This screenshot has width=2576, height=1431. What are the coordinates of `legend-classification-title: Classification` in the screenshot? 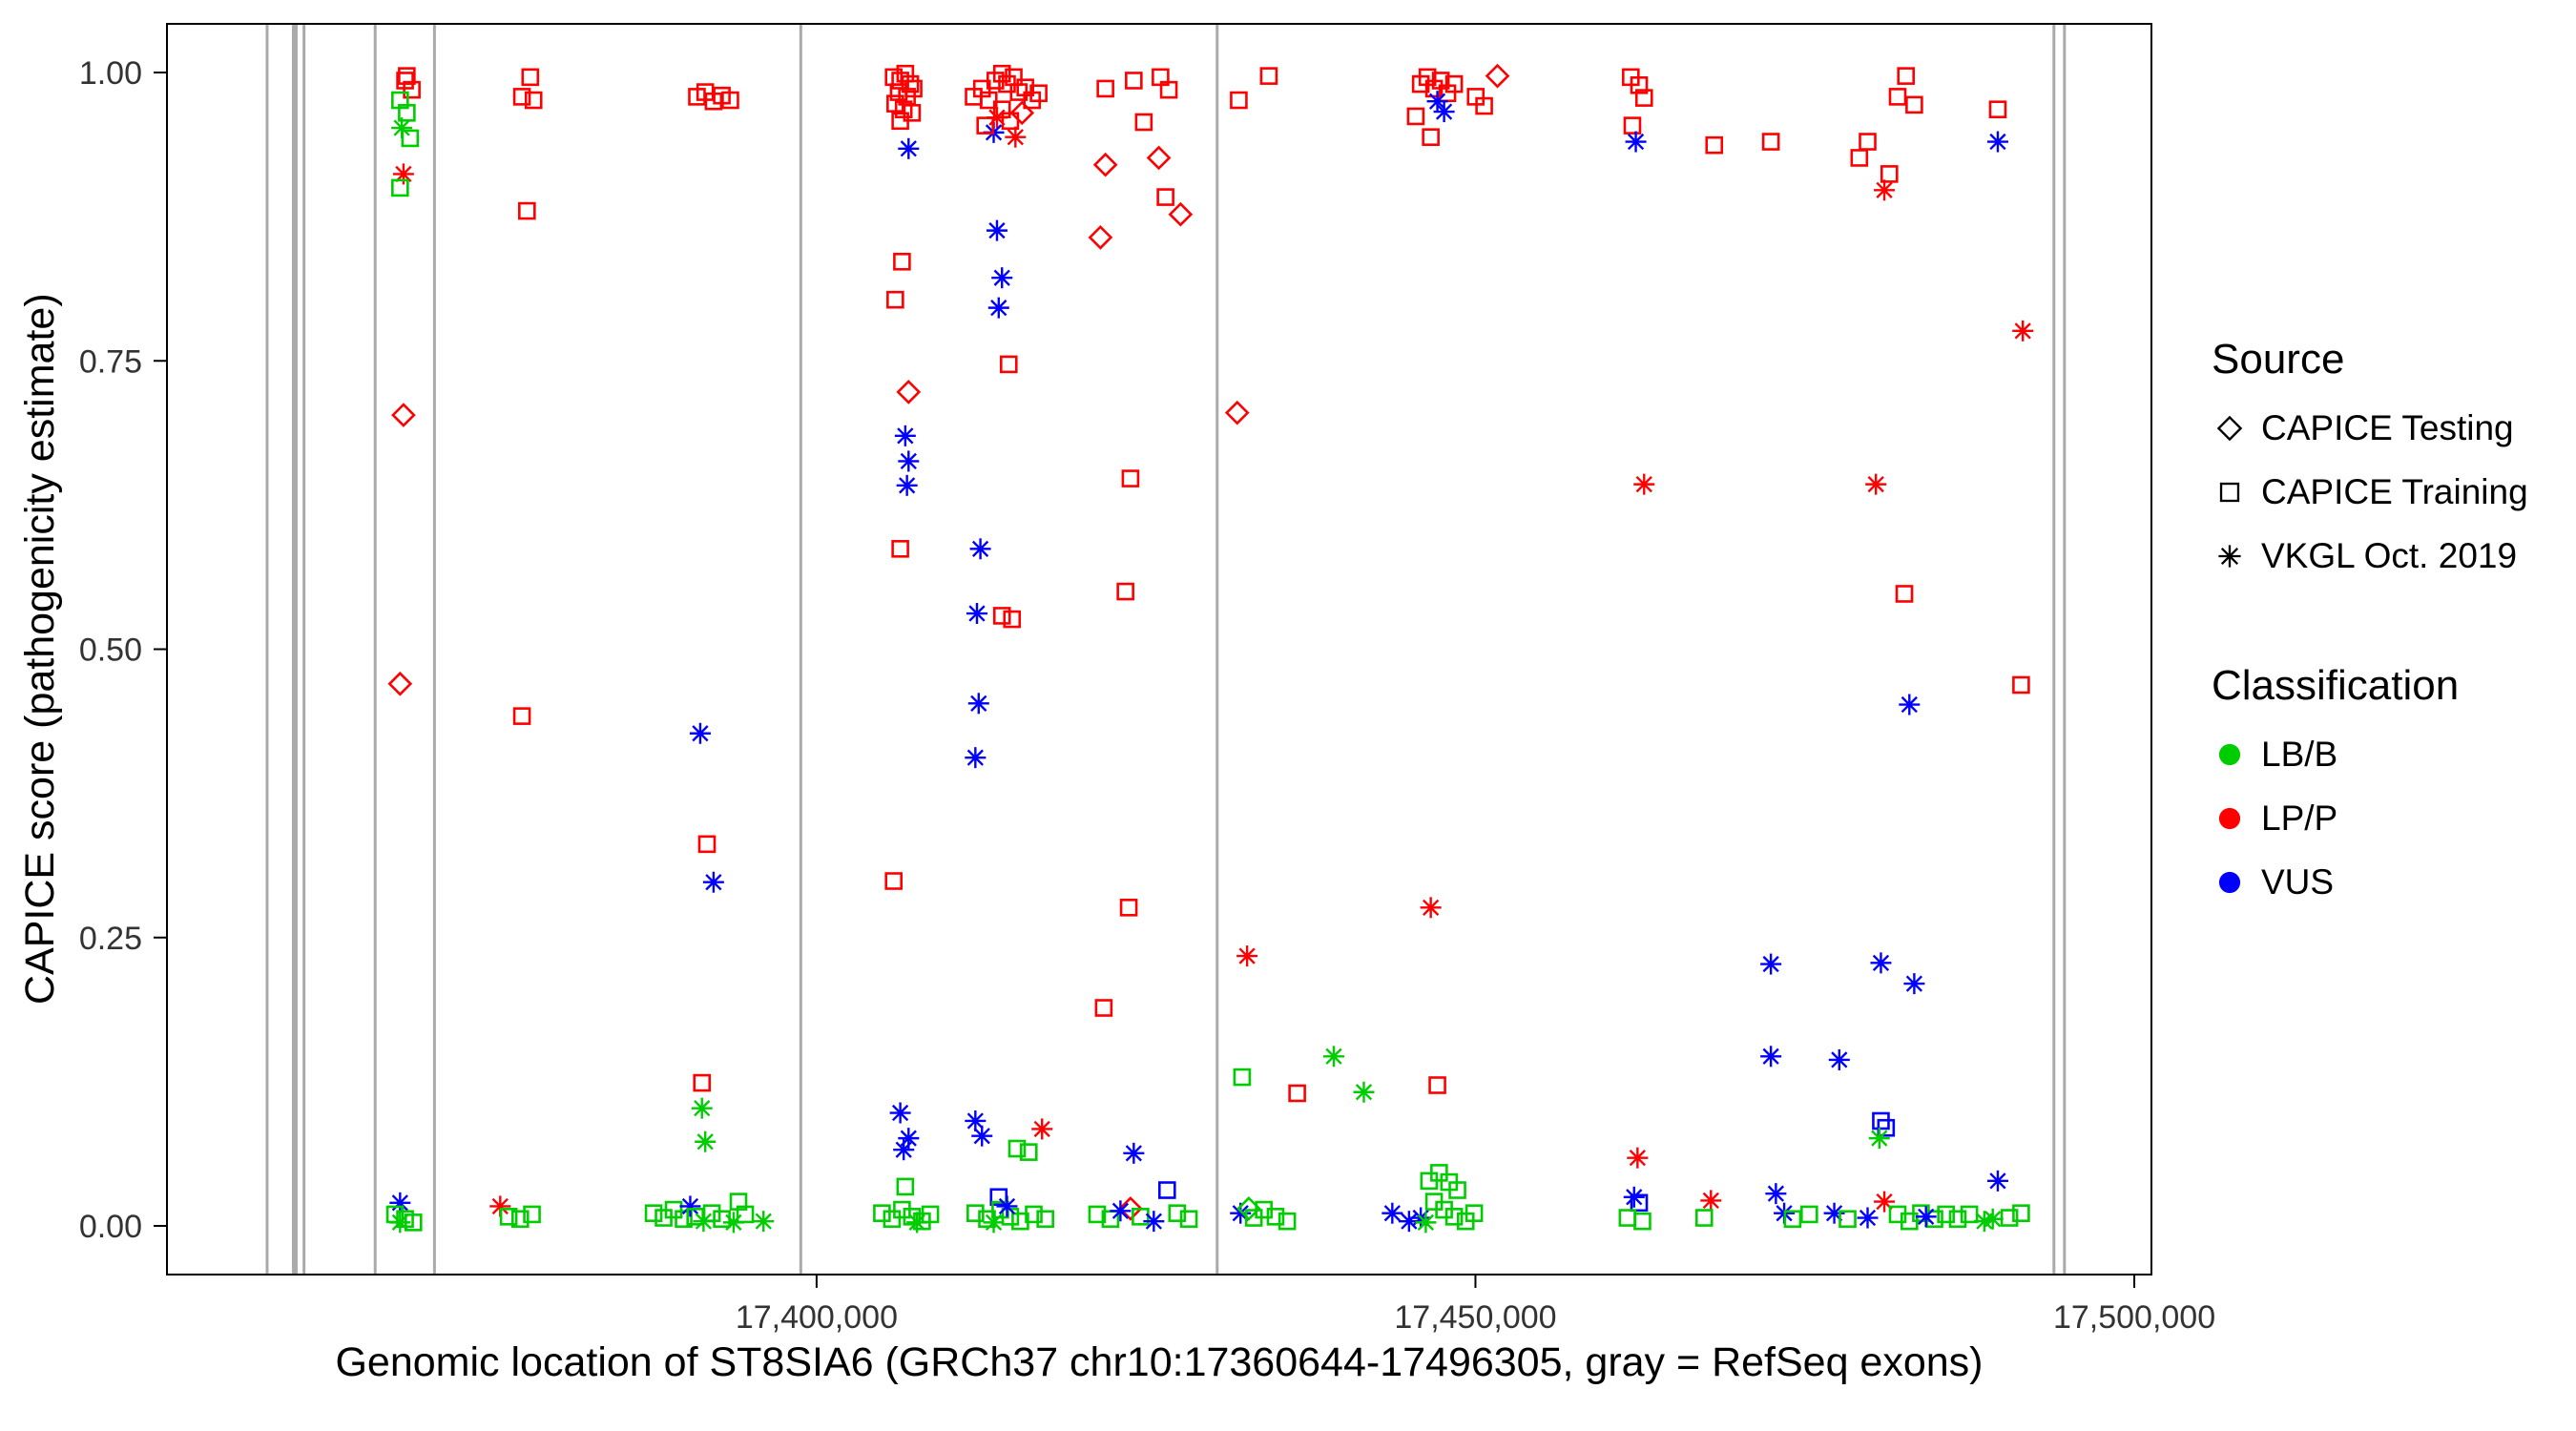 It's located at (2336, 685).